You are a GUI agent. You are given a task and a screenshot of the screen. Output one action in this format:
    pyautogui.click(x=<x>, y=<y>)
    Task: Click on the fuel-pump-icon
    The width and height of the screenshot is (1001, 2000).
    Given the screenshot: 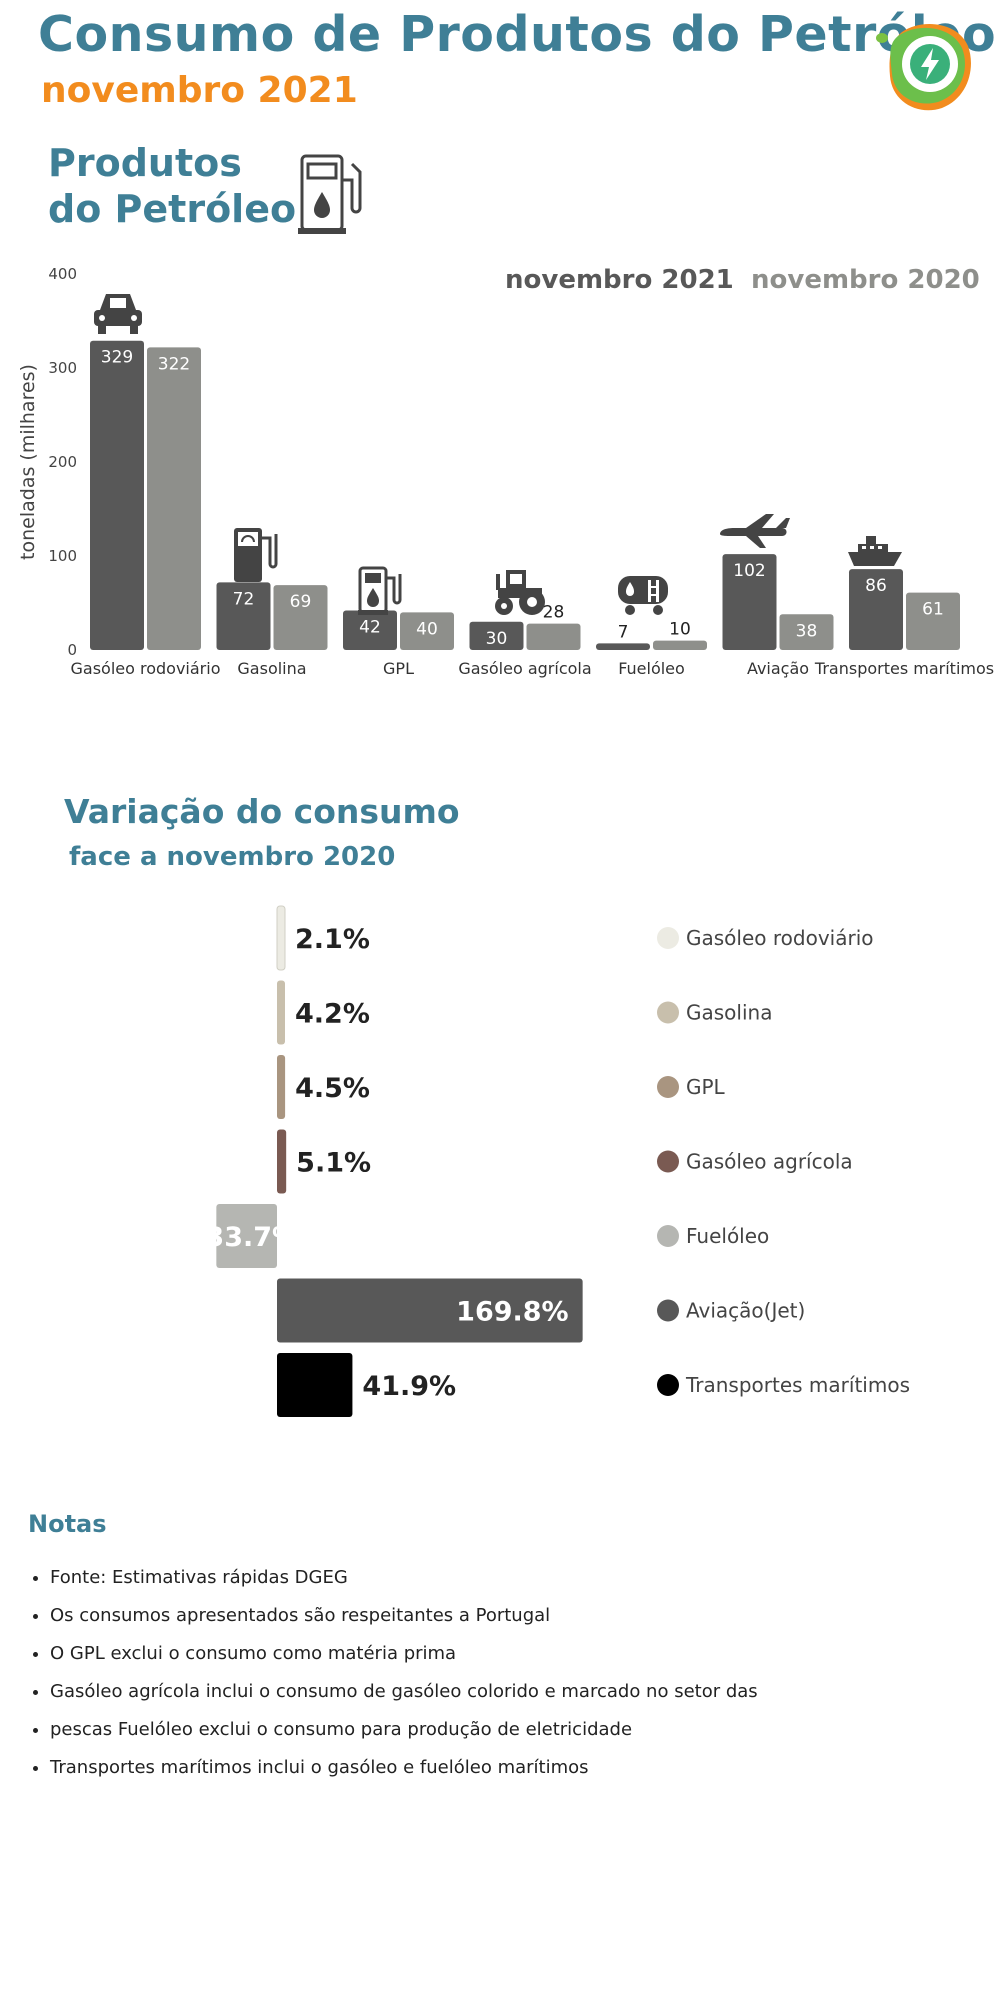 What is the action you would take?
    pyautogui.click(x=330, y=194)
    